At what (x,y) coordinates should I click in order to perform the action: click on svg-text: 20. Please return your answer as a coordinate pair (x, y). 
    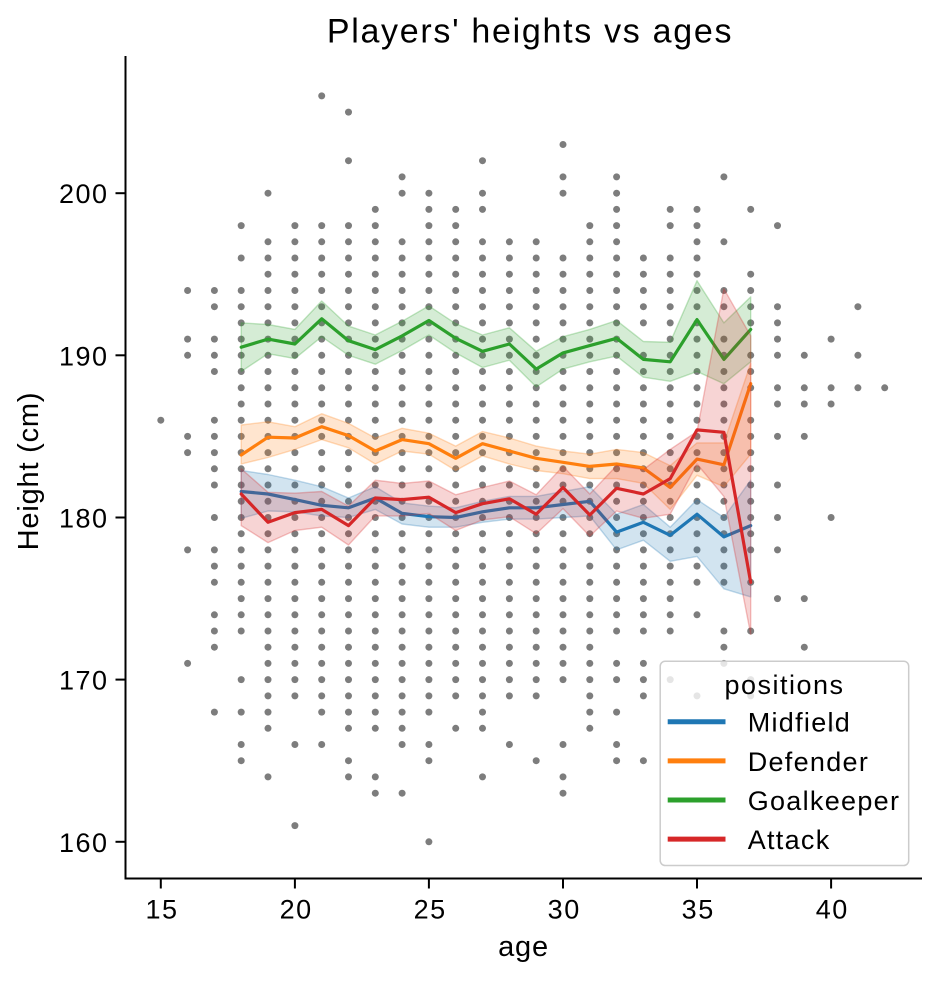
    Looking at the image, I should click on (296, 910).